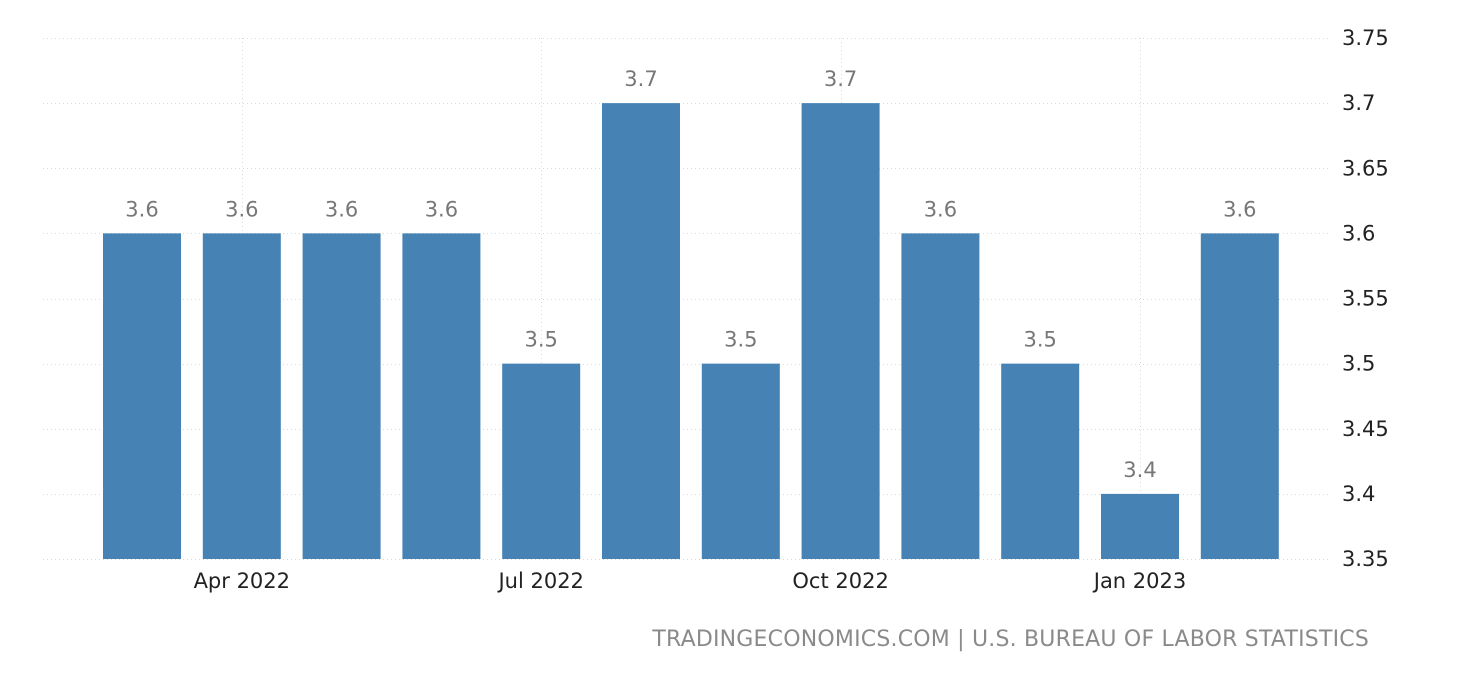  What do you see at coordinates (1365, 559) in the screenshot?
I see `y-tick-label: 3.35` at bounding box center [1365, 559].